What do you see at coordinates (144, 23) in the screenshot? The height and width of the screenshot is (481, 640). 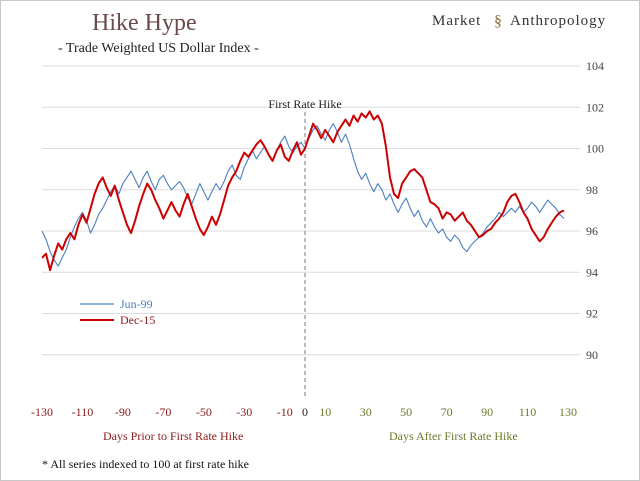 I see `chart-title: Hike Hype` at bounding box center [144, 23].